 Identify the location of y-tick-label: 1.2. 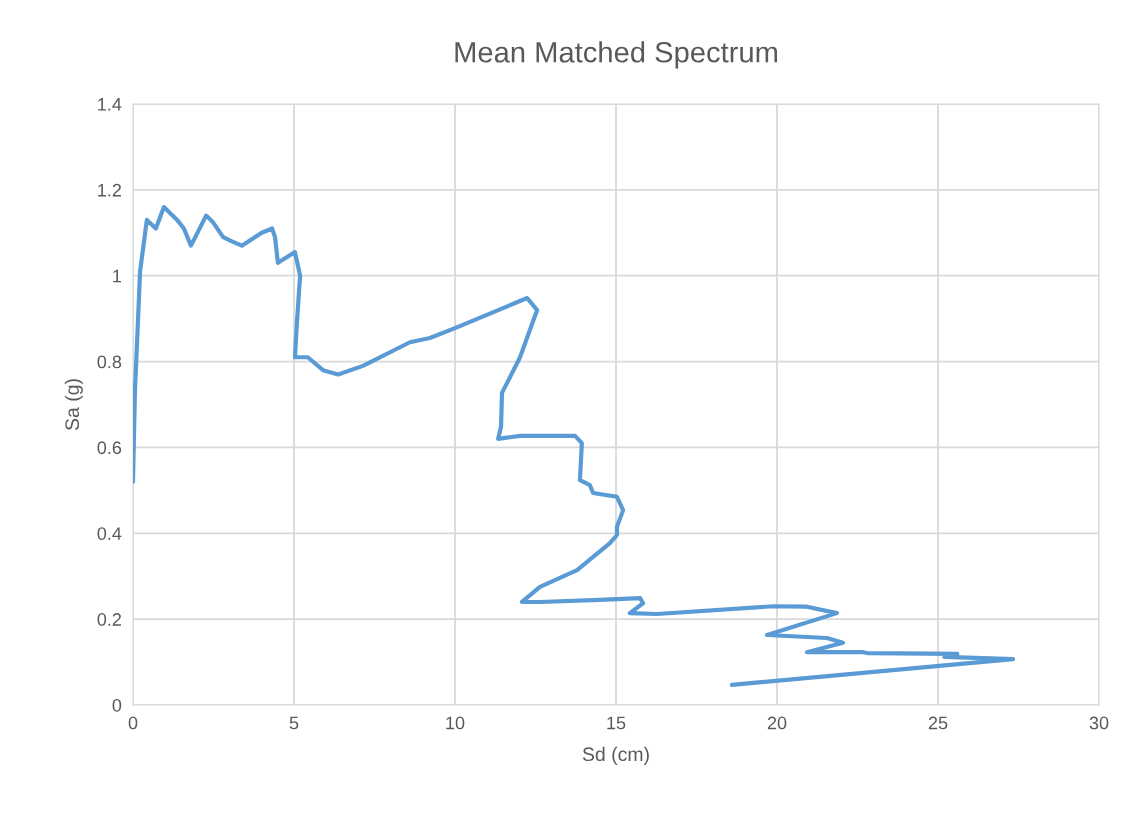
(109, 190).